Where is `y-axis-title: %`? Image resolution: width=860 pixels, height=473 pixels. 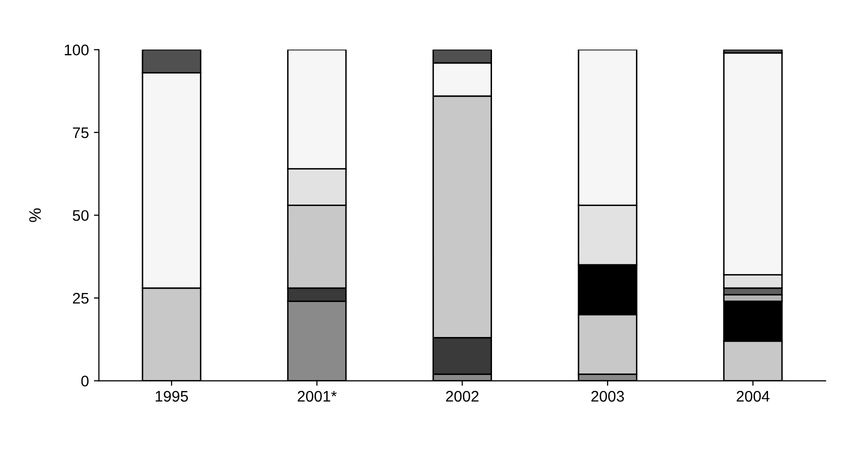 y-axis-title: % is located at coordinates (35, 215).